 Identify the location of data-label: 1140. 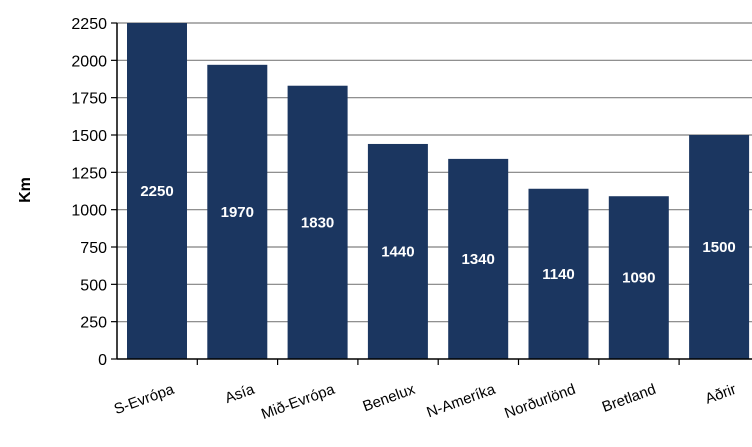
(558, 274).